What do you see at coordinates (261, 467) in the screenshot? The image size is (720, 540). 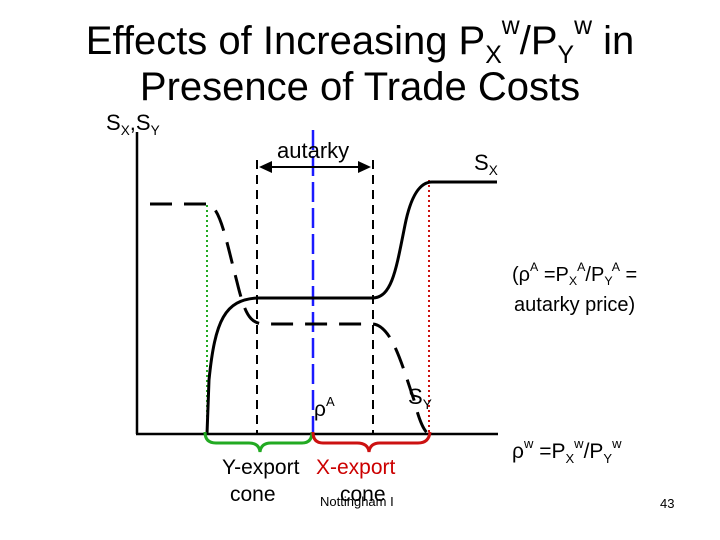 I see `y-export-label: Y-export` at bounding box center [261, 467].